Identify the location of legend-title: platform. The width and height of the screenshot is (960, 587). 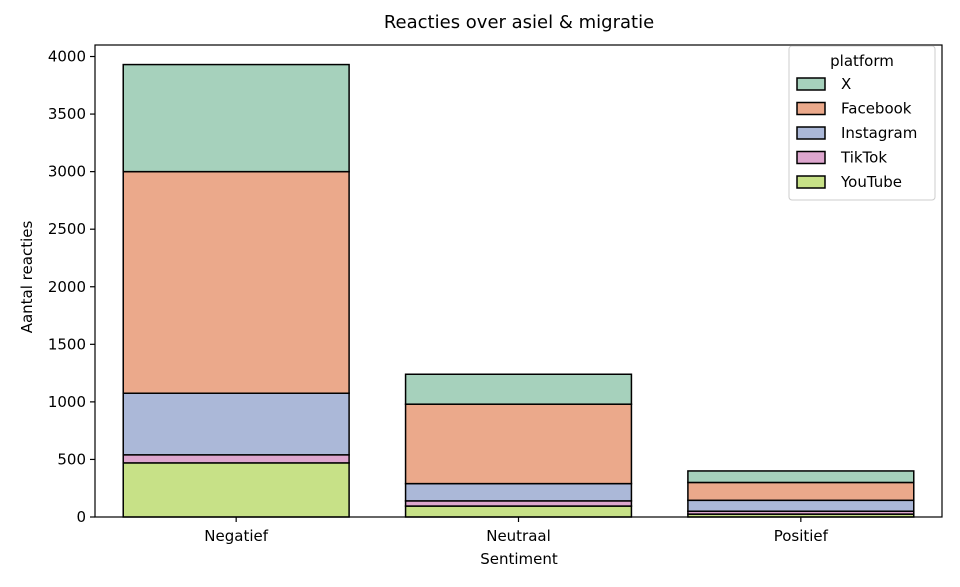
(862, 61).